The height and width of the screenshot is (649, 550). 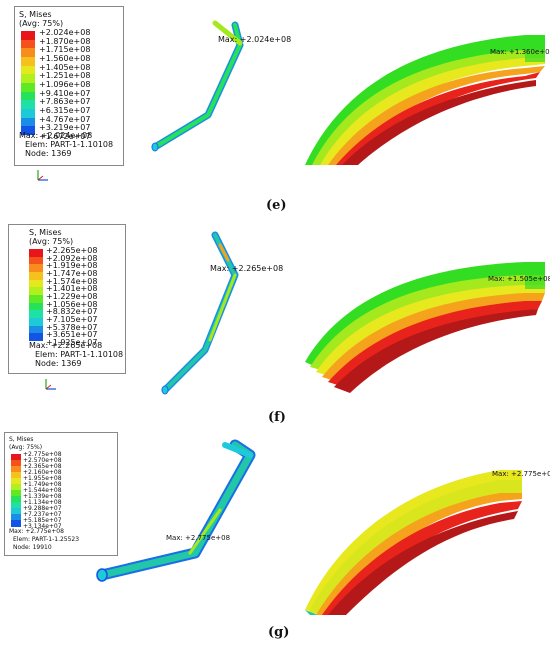 What do you see at coordinates (72, 342) in the screenshot?
I see `legend-level-value: +1.925e+07` at bounding box center [72, 342].